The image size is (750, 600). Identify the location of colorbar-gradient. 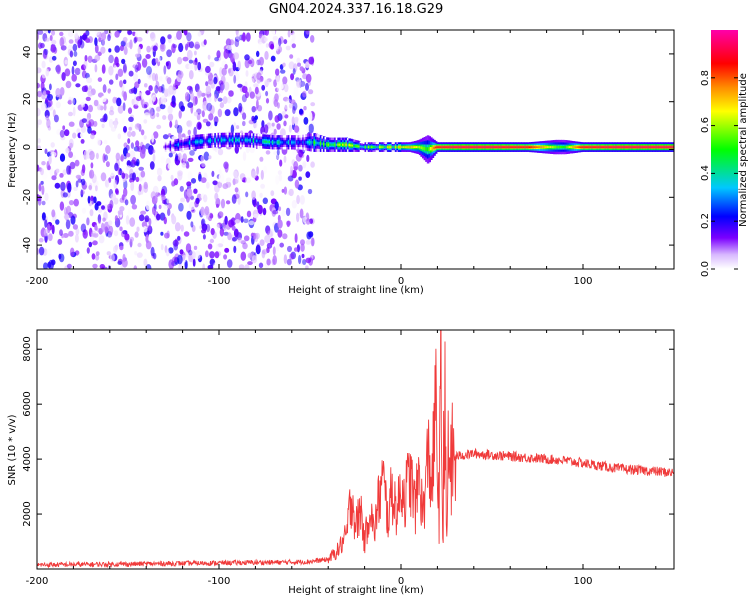
(724, 149).